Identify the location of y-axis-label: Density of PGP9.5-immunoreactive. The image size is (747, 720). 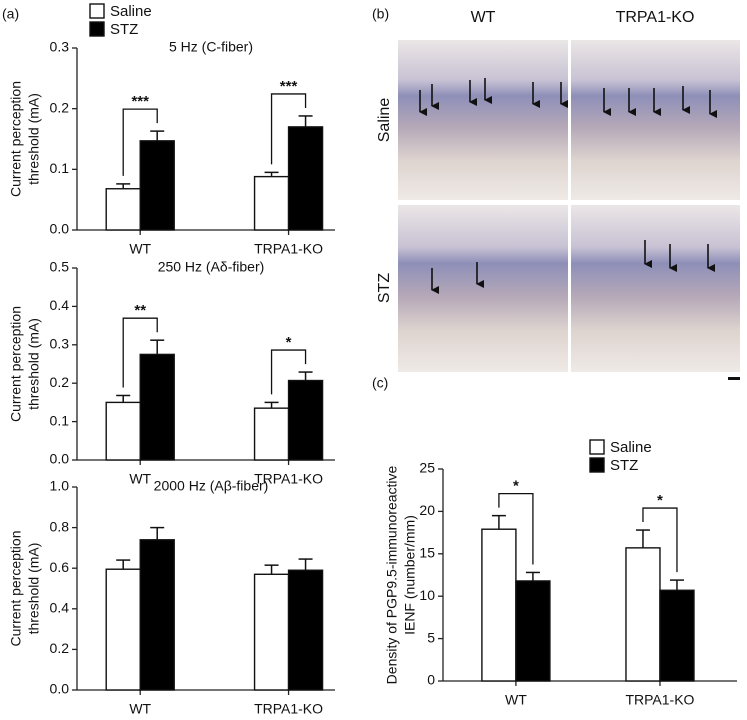
(392, 574).